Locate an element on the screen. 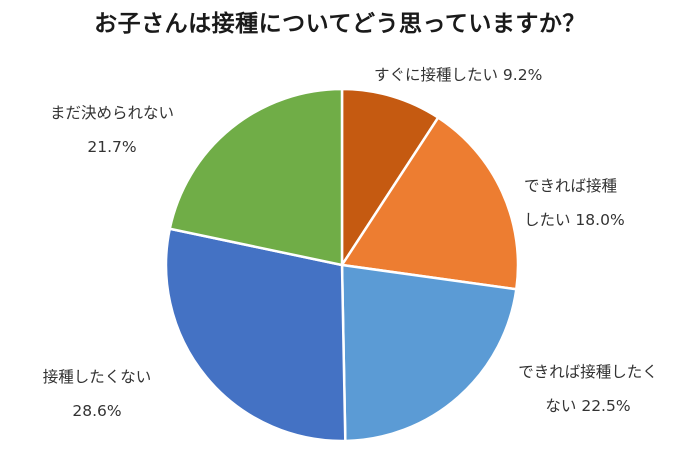 The image size is (680, 449). slice-label-line: ない 22.5% is located at coordinates (588, 406).